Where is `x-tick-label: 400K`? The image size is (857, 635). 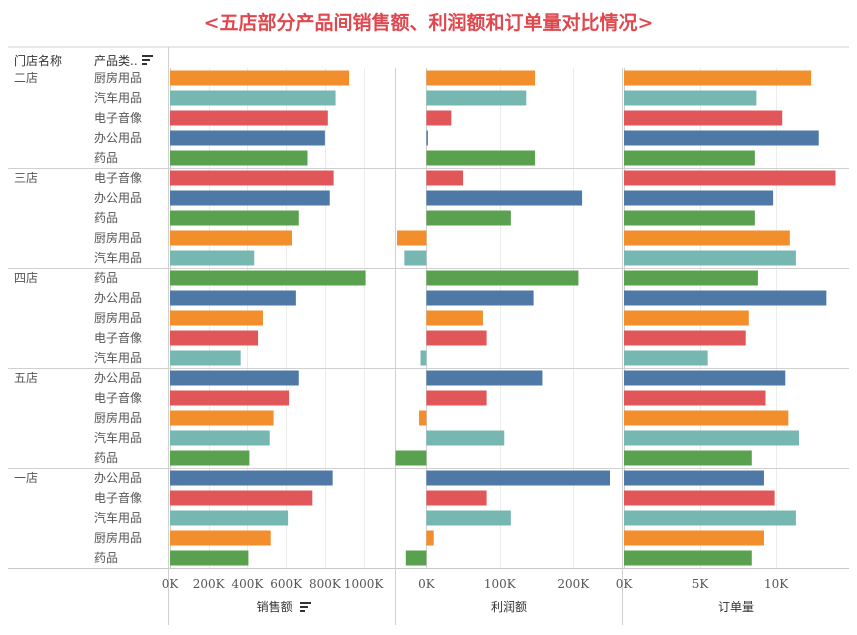 x-tick-label: 400K is located at coordinates (248, 584).